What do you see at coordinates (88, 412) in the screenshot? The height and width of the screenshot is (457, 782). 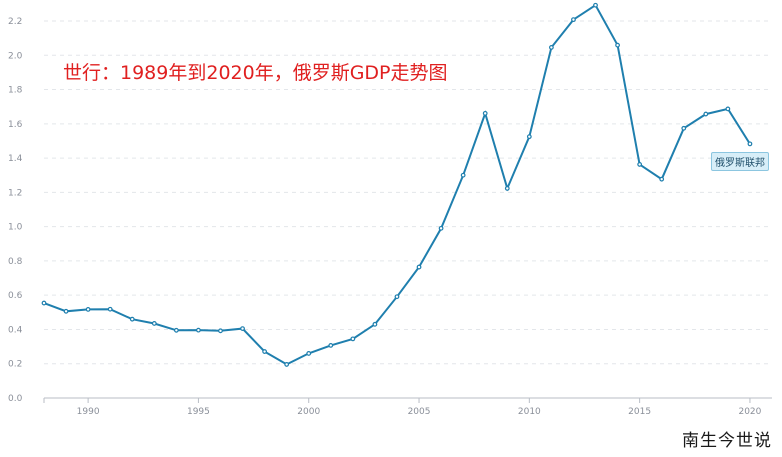 I see `x-tick-label: 1990` at bounding box center [88, 412].